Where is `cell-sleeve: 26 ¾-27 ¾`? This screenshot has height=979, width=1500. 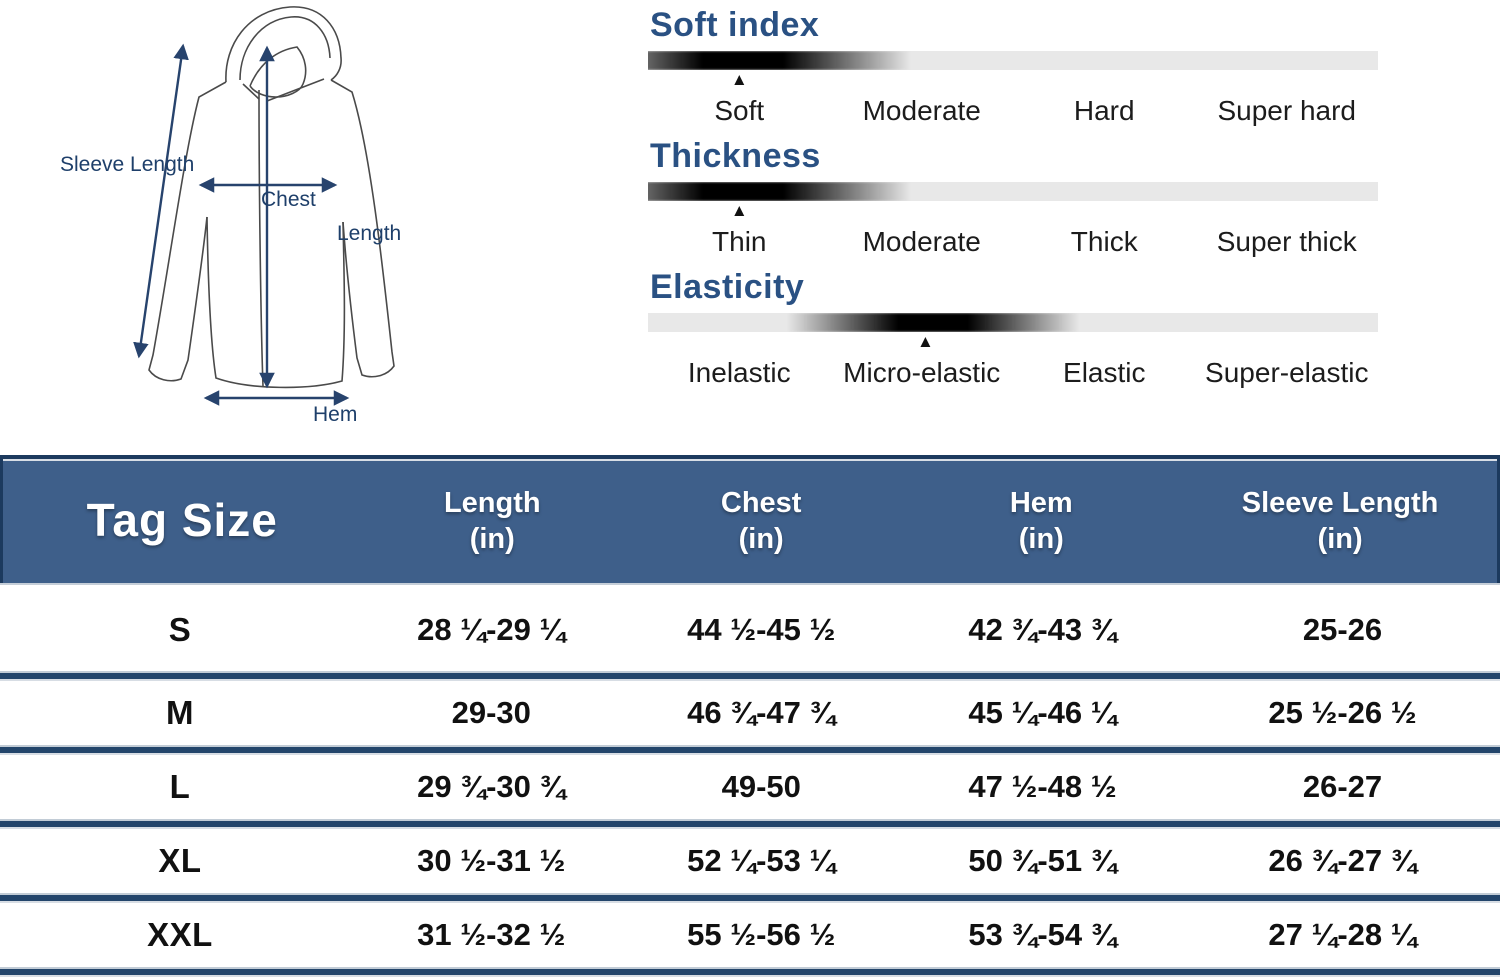 cell-sleeve: 26 ¾-27 ¾ is located at coordinates (1342, 860).